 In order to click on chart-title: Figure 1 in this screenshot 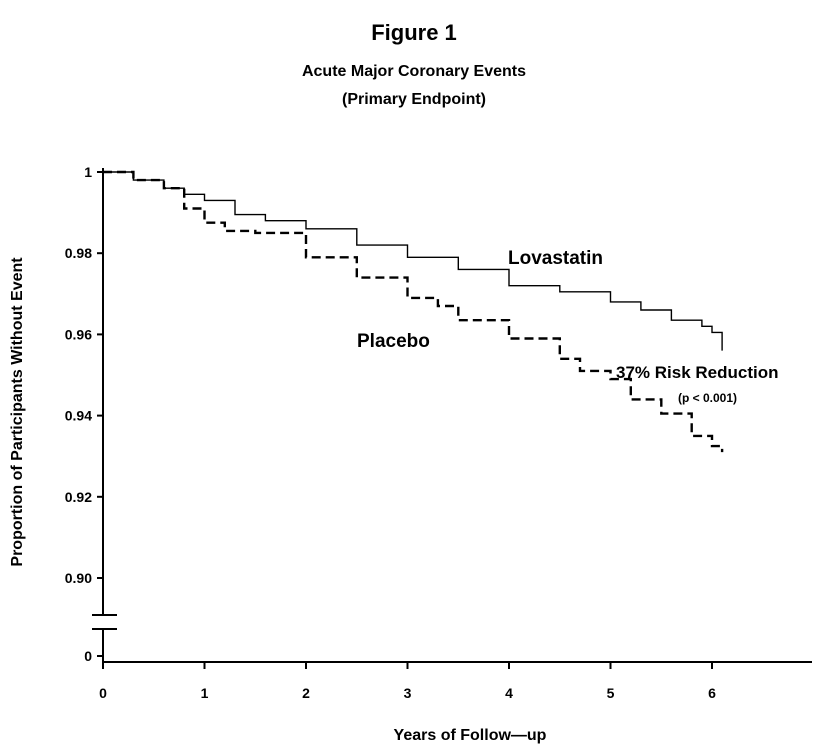, I will do `click(414, 32)`.